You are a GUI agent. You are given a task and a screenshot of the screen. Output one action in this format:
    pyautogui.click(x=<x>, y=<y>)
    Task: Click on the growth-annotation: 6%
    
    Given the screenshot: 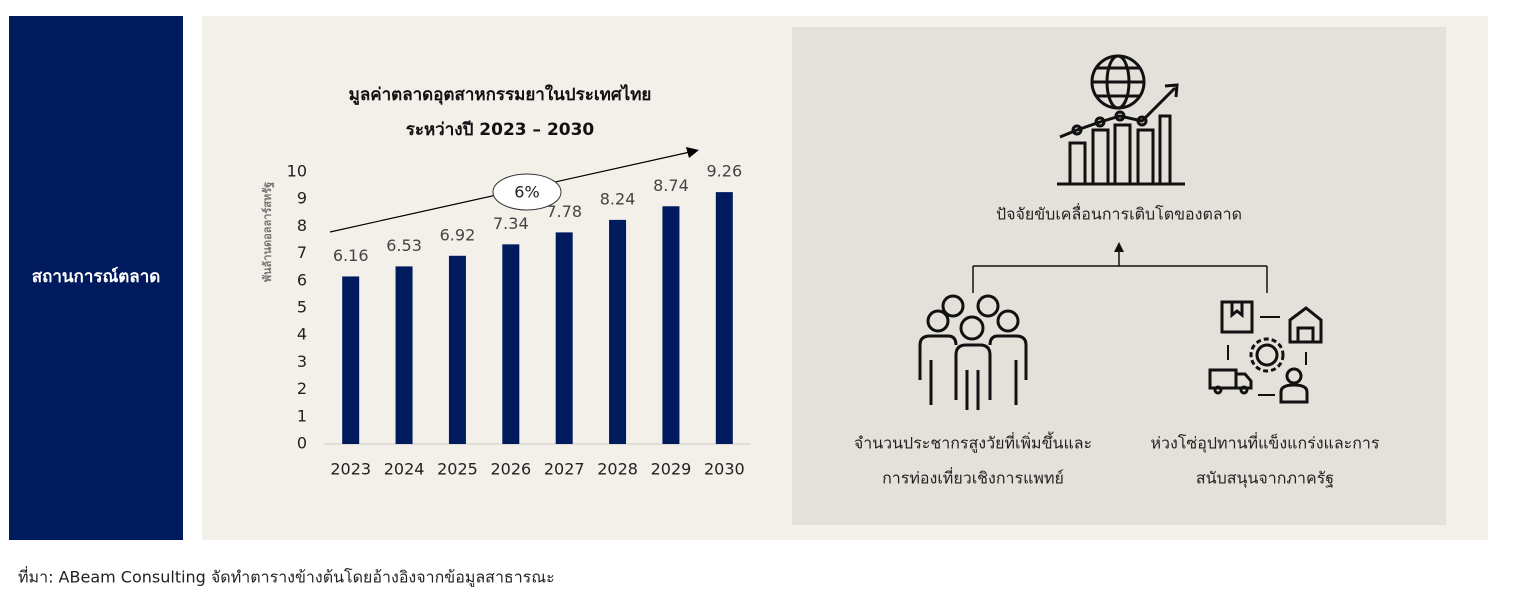 What is the action you would take?
    pyautogui.click(x=526, y=192)
    